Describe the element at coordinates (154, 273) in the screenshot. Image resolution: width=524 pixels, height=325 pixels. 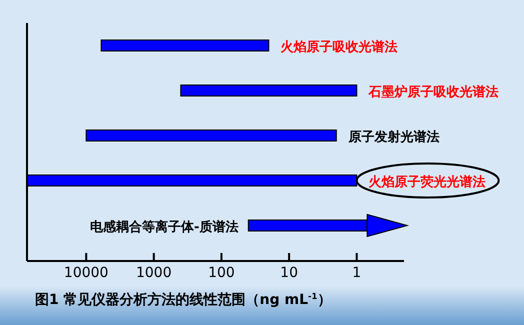
I see `x-tick-label: 1000` at that location.